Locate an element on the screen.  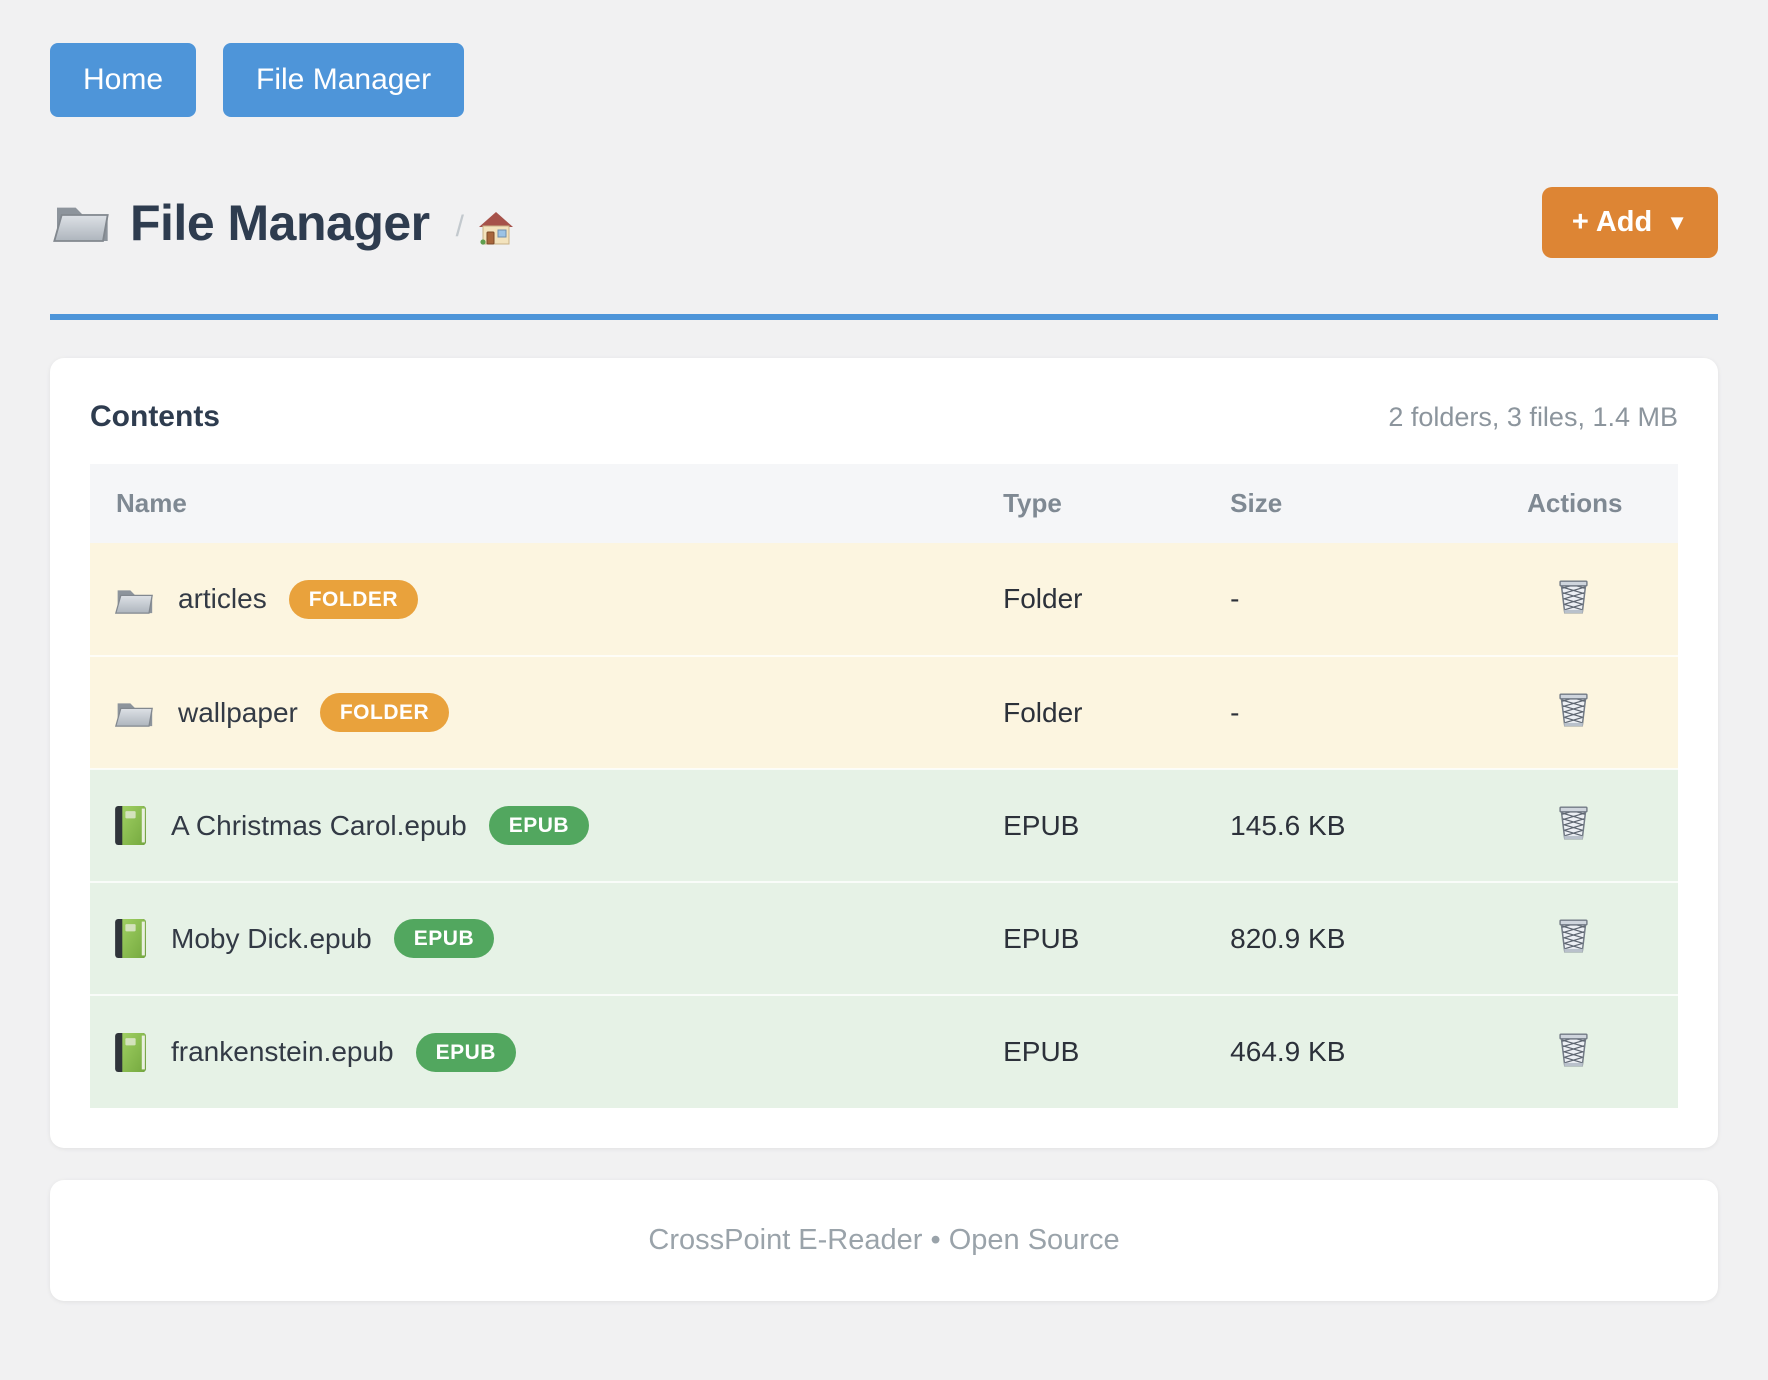
table-row: articles FOLDER Folder - is located at coordinates (884, 599).